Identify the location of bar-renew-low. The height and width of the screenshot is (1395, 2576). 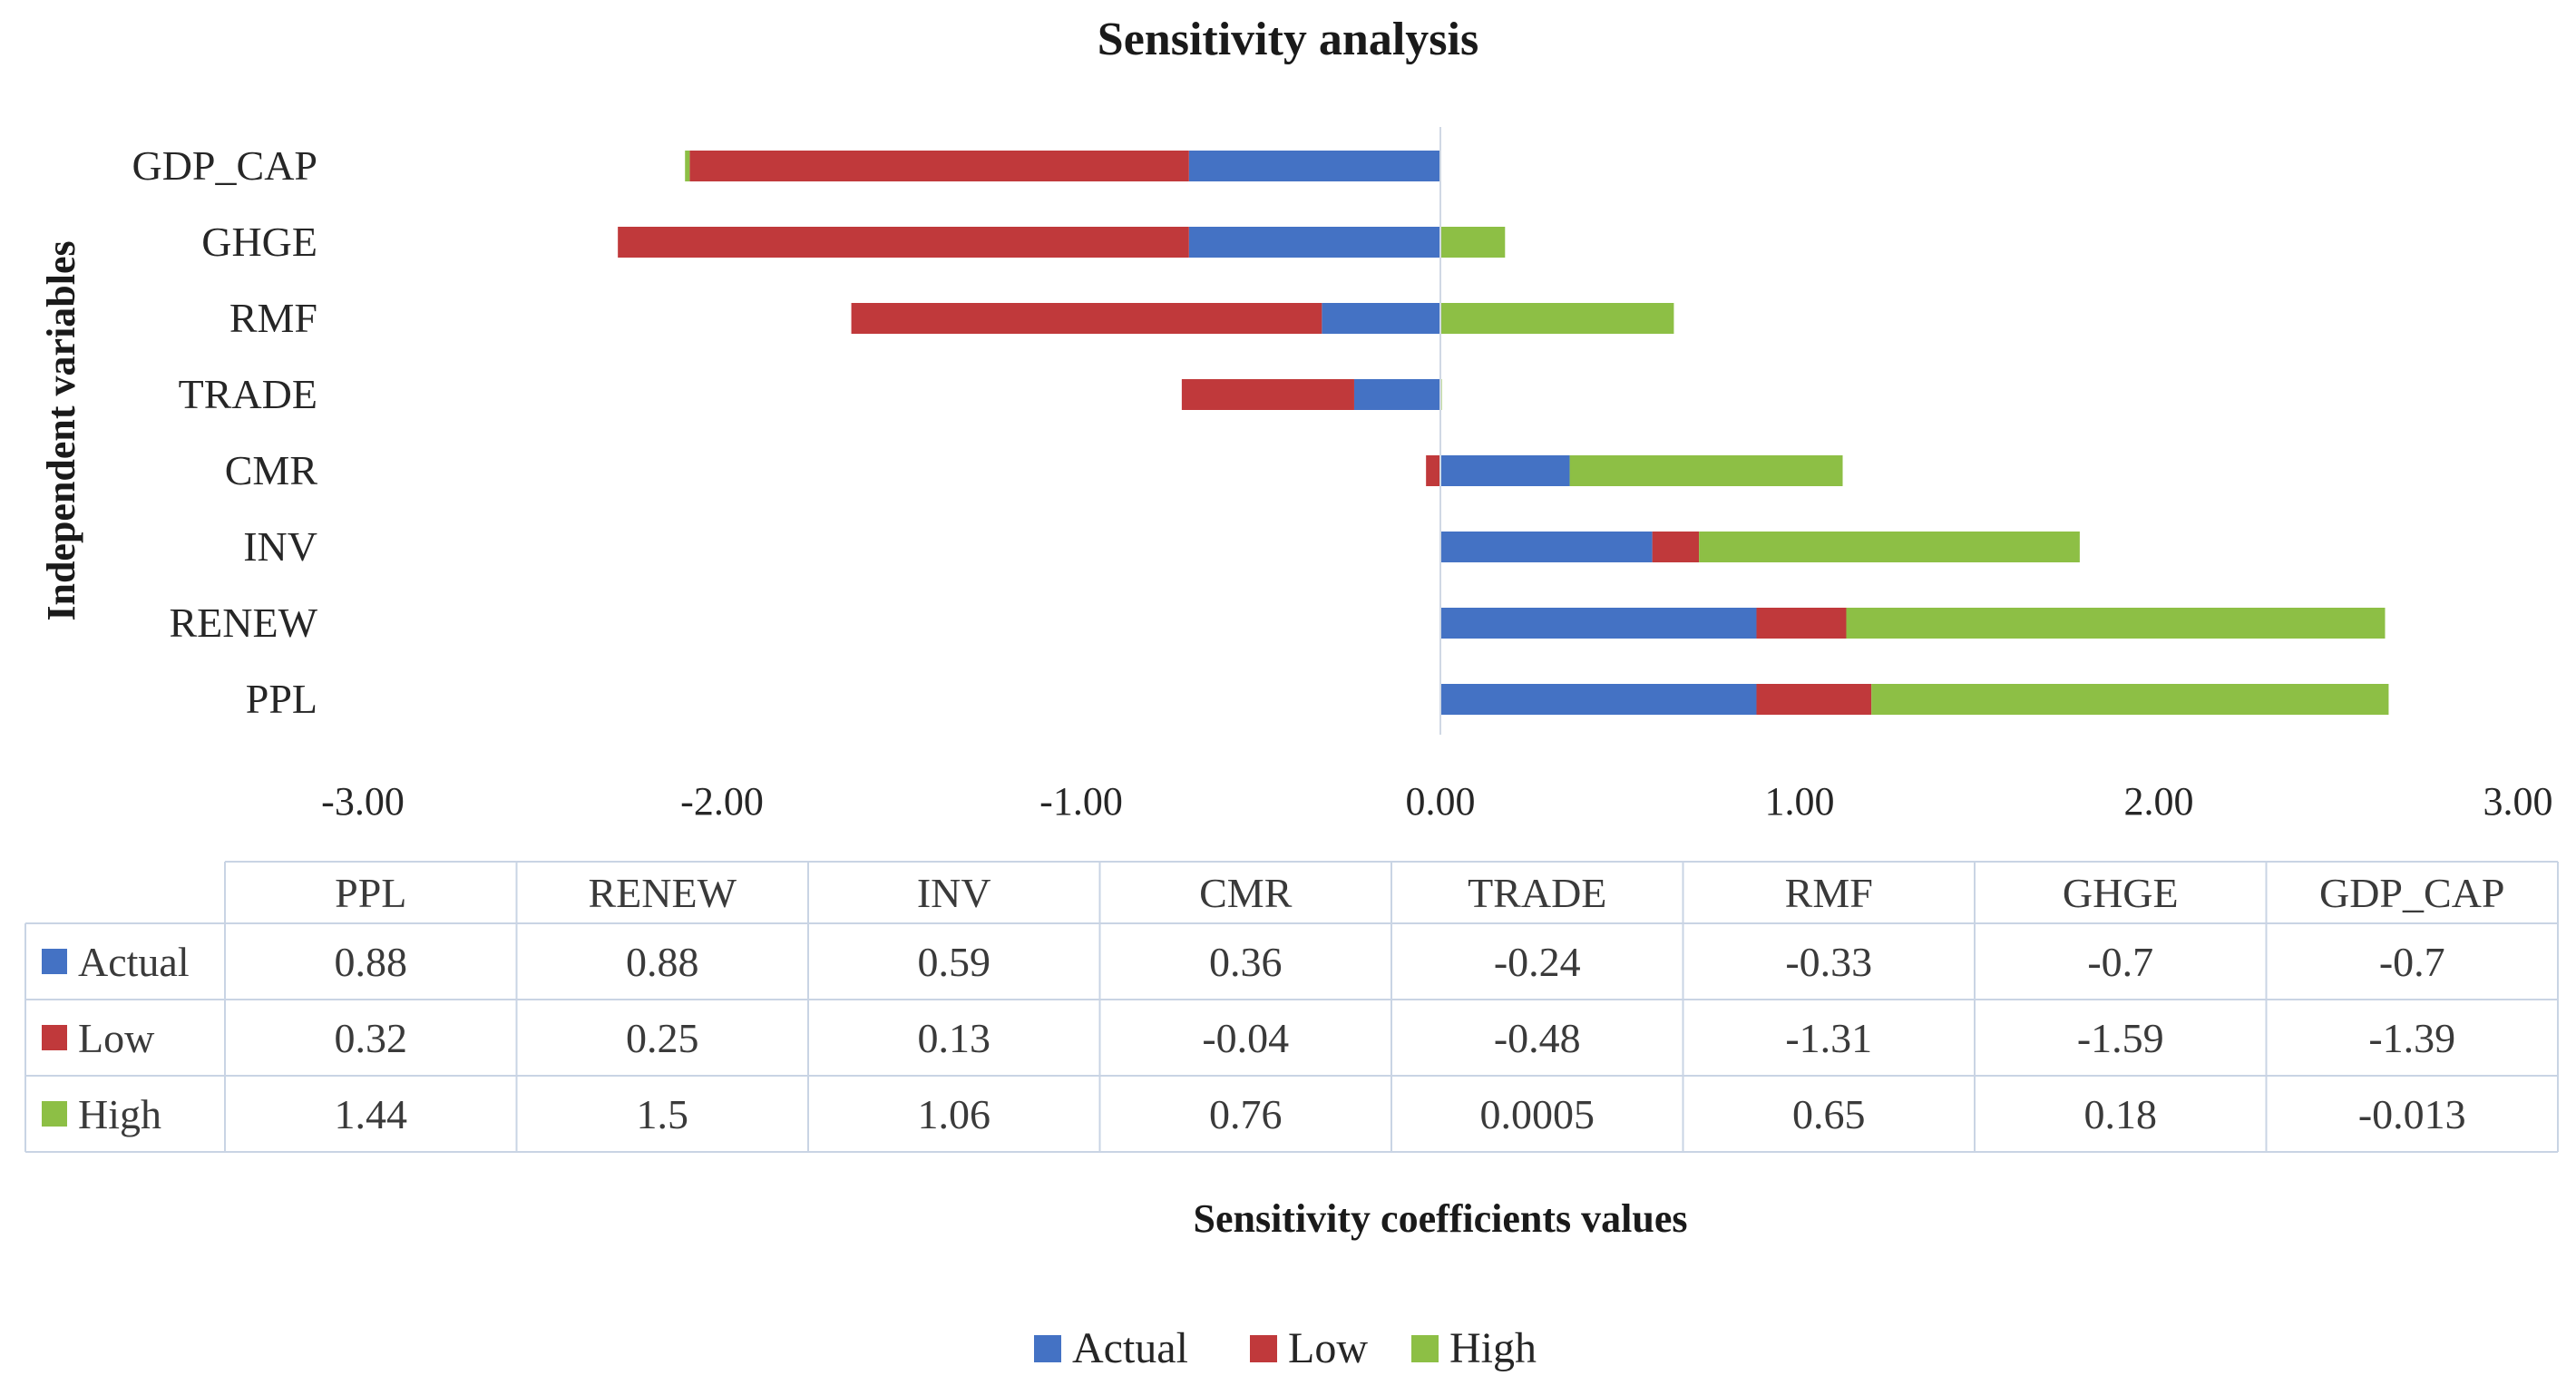
(1801, 623).